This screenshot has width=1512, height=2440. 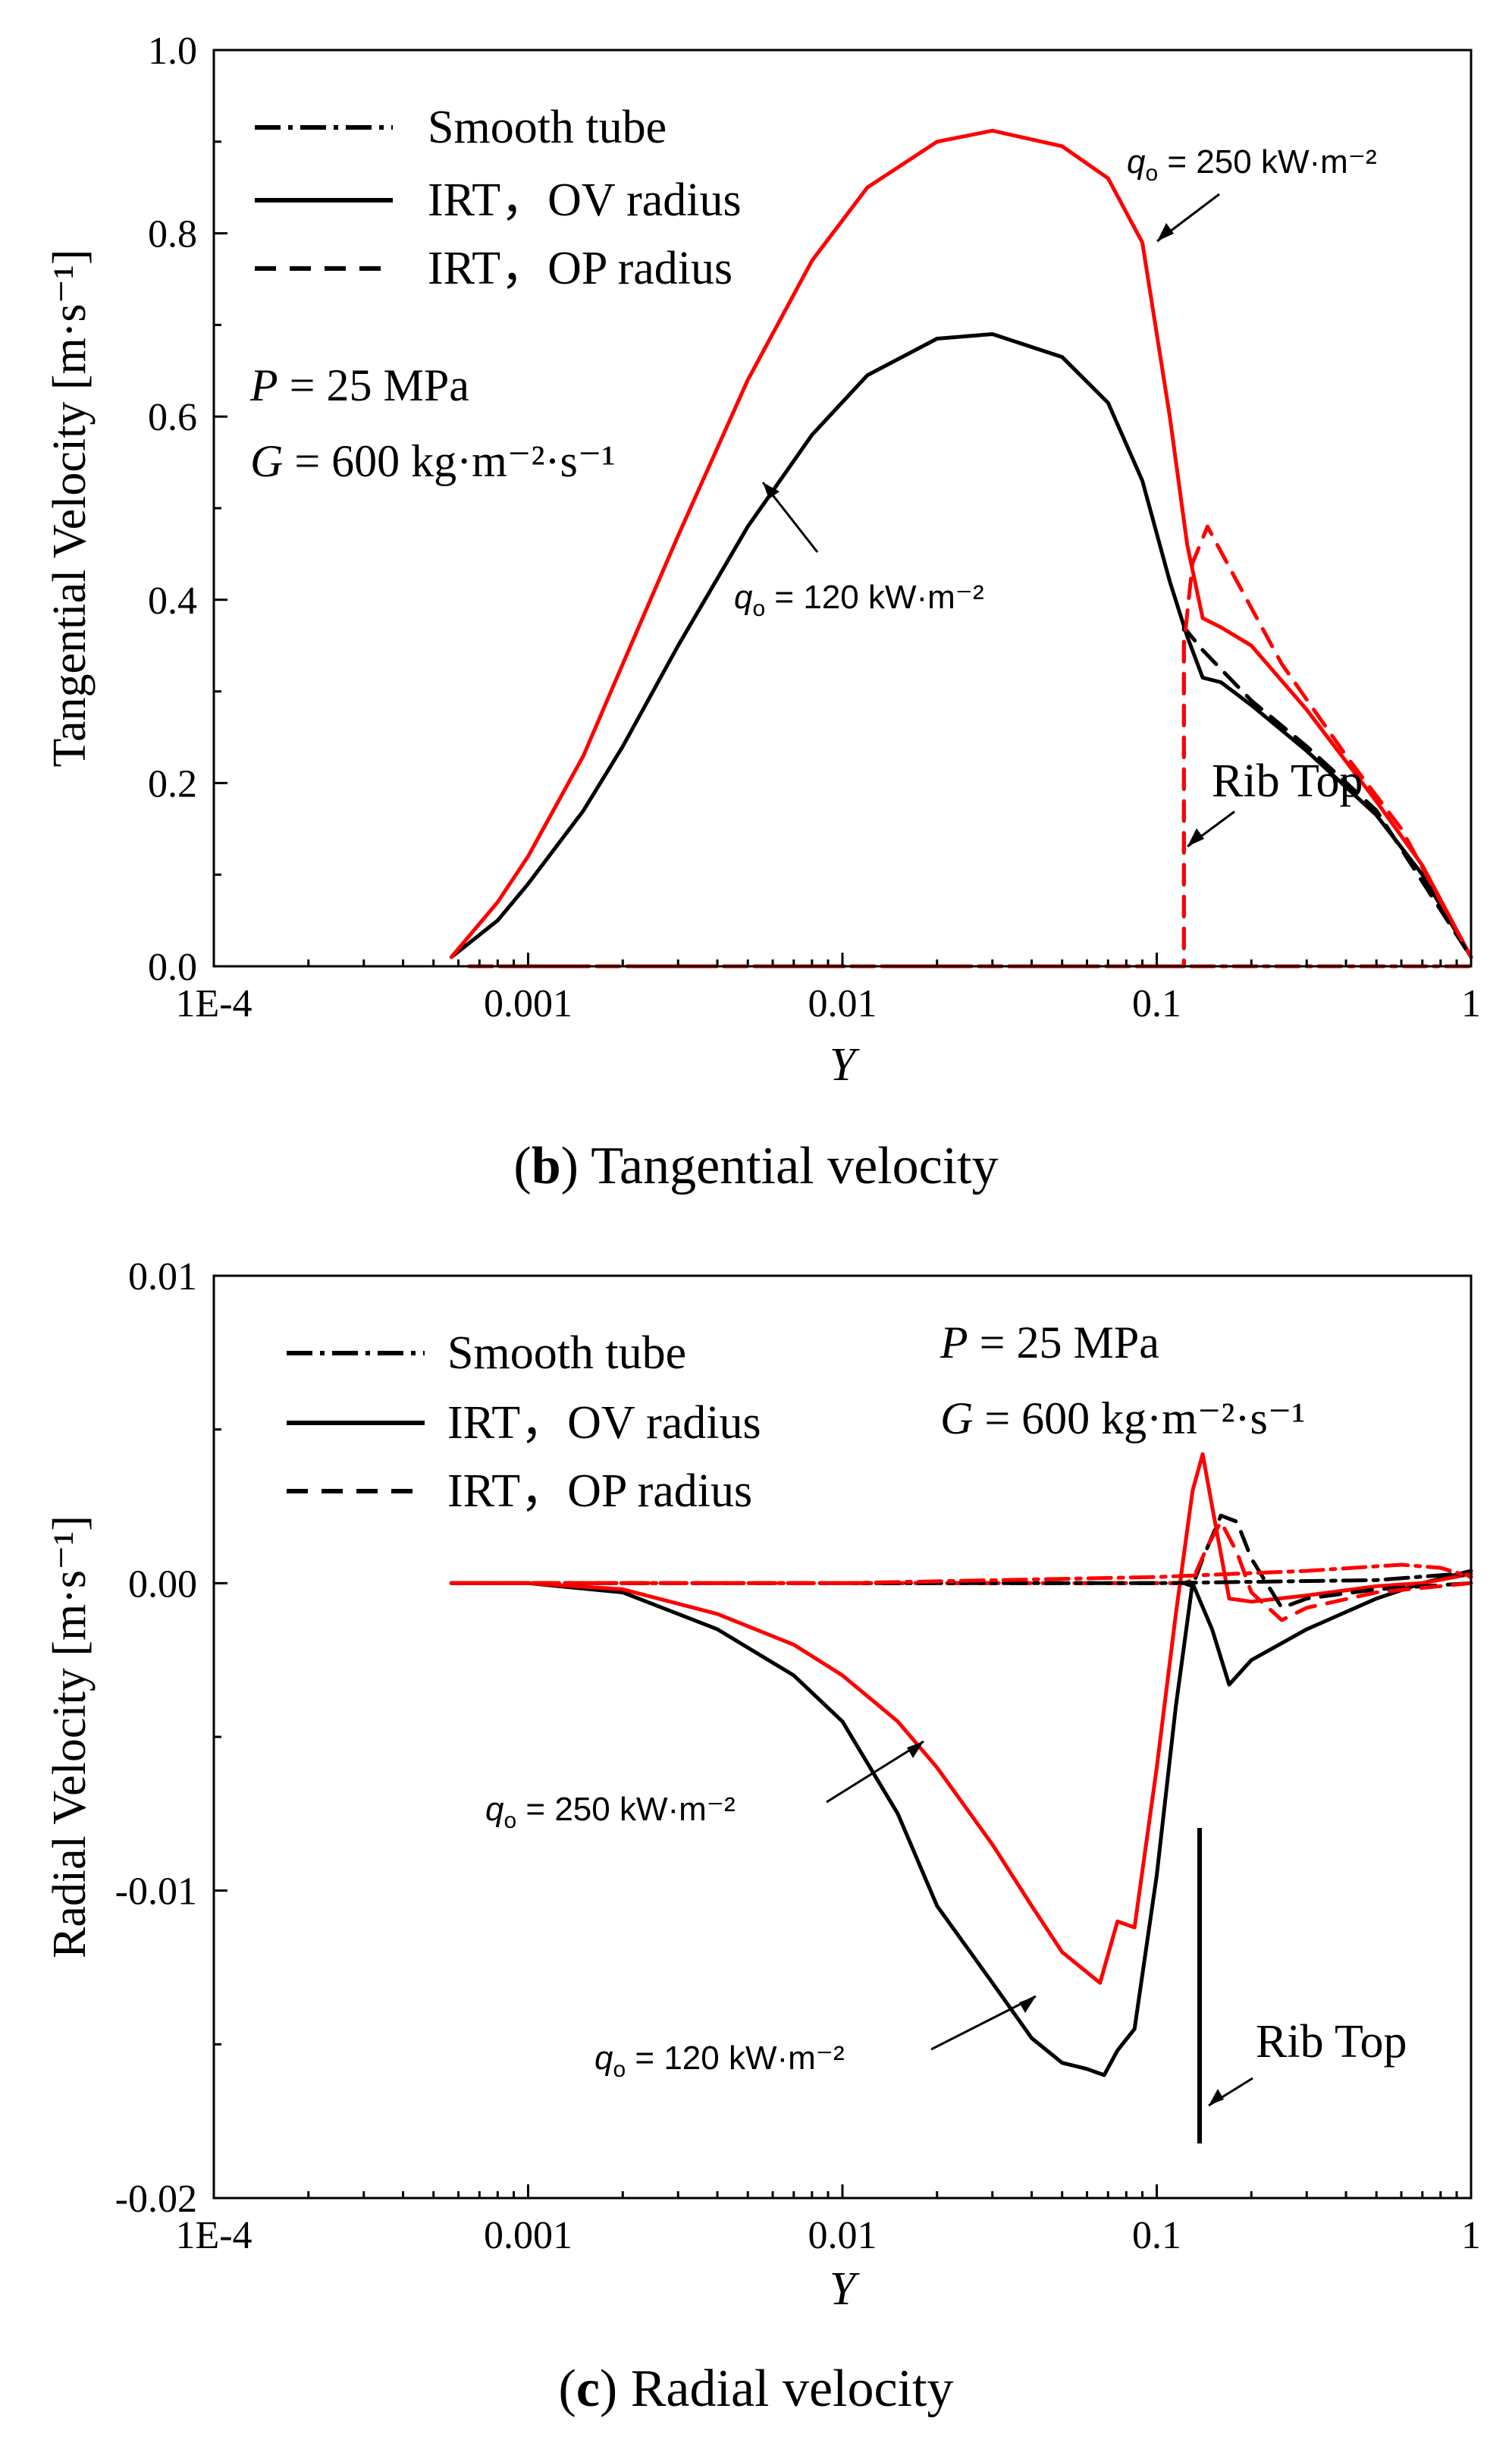 I want to click on y-tick-label-0: 0.0, so click(x=172, y=967).